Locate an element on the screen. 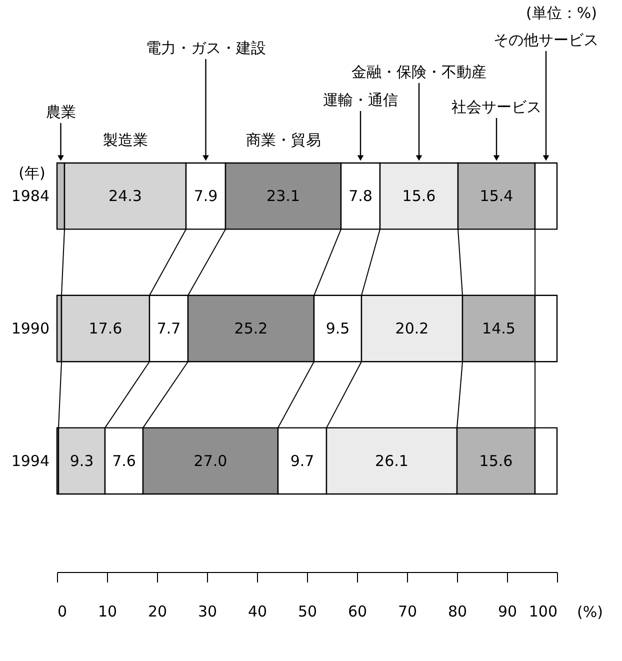 This screenshot has height=661, width=622. data-label: 25.2 is located at coordinates (251, 329).